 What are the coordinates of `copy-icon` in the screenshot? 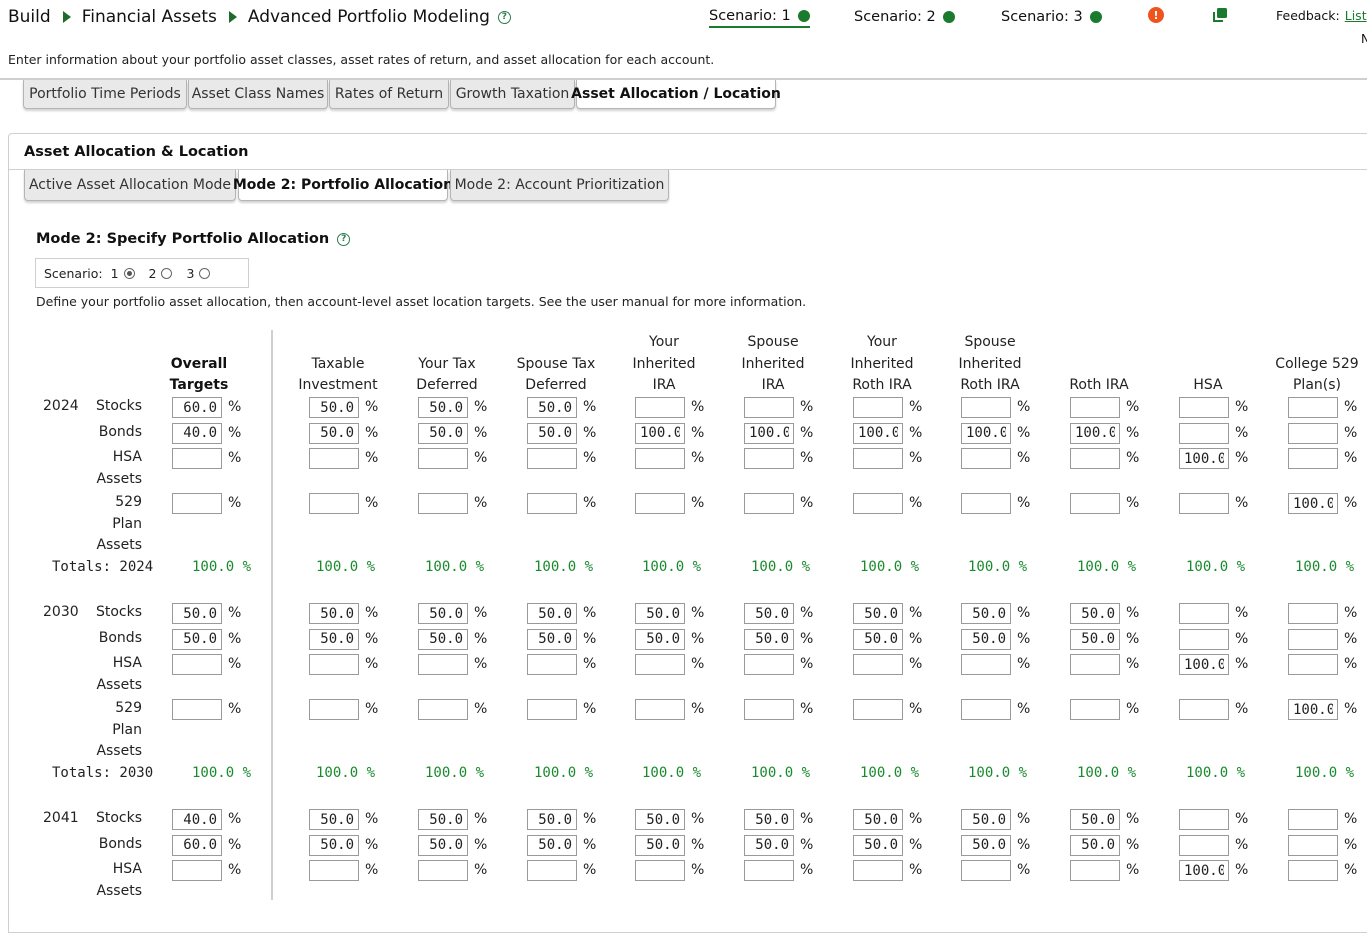 It's located at (1220, 15).